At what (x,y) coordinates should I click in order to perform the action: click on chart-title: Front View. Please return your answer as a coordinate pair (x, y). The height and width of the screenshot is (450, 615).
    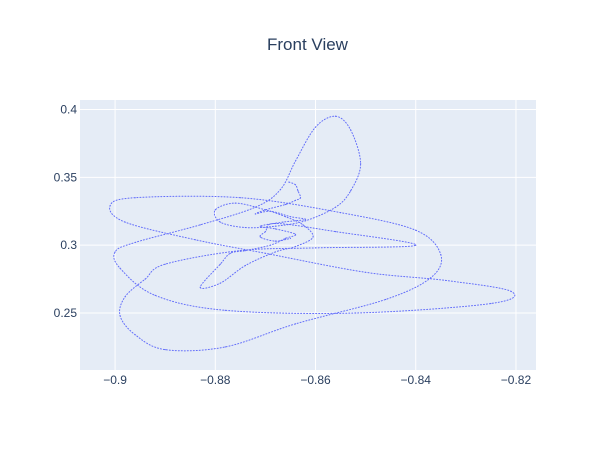
    Looking at the image, I should click on (308, 44).